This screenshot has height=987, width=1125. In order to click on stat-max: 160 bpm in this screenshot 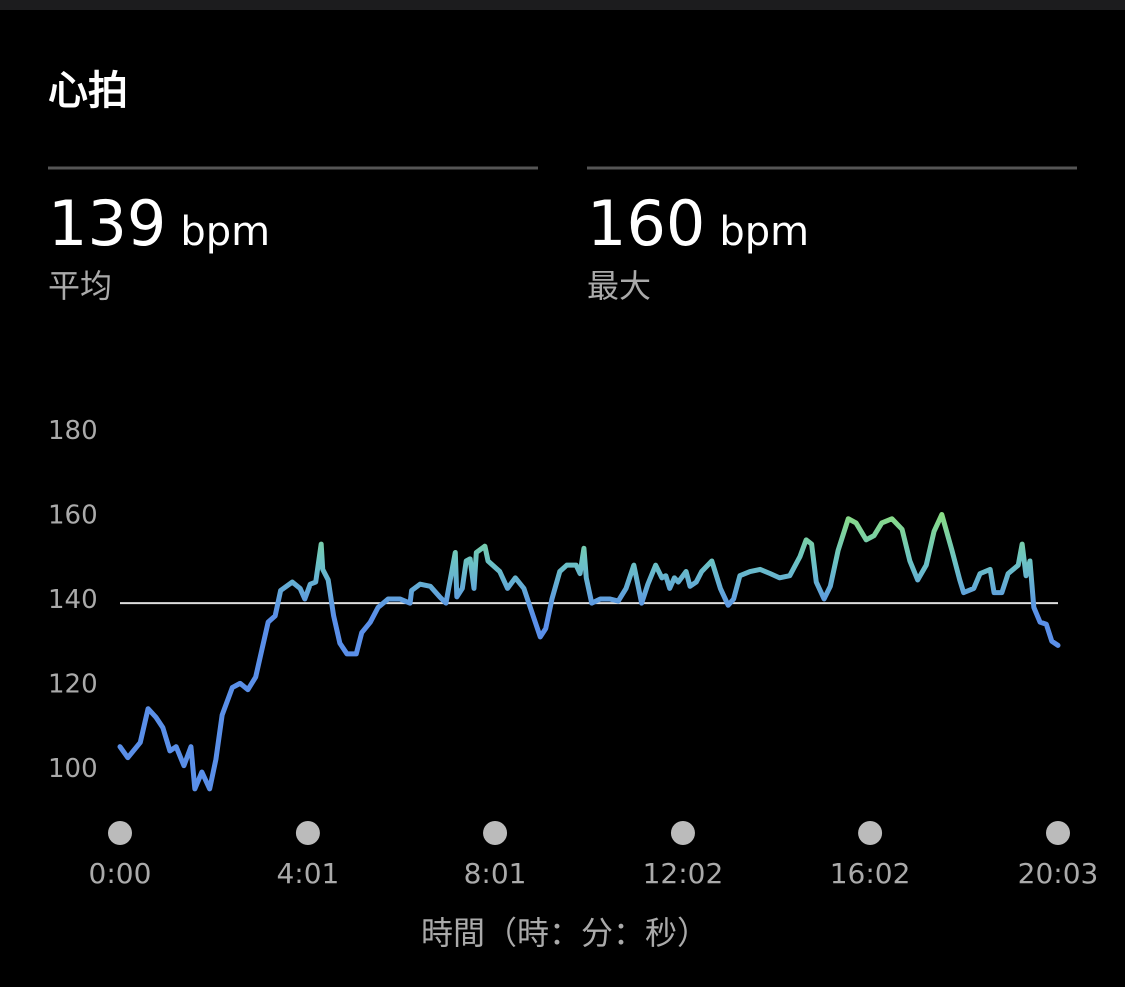, I will do `click(698, 223)`.